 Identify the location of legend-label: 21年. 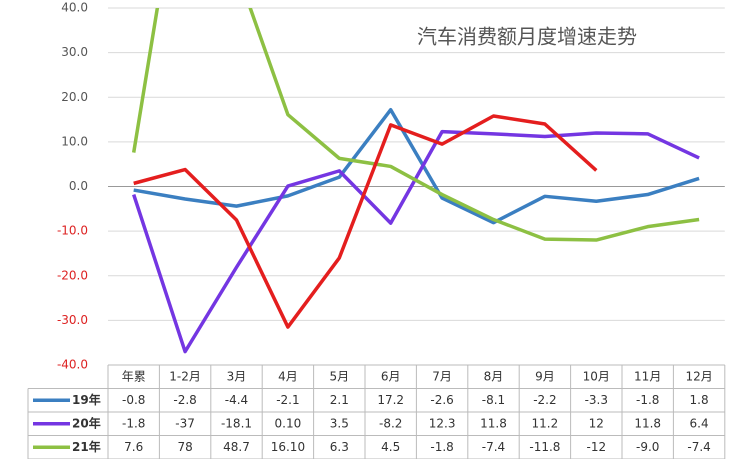
(86, 446).